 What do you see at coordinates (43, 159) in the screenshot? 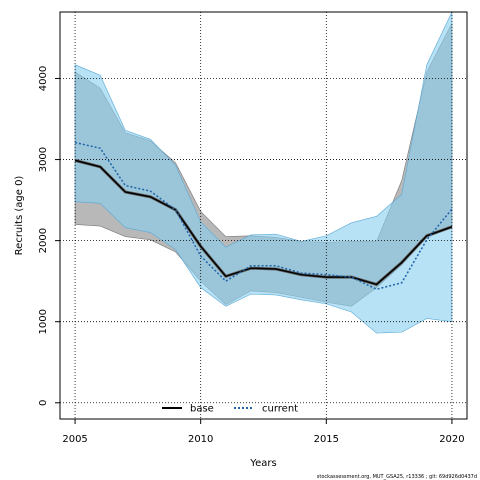
I see `y-tick-label: 3000` at bounding box center [43, 159].